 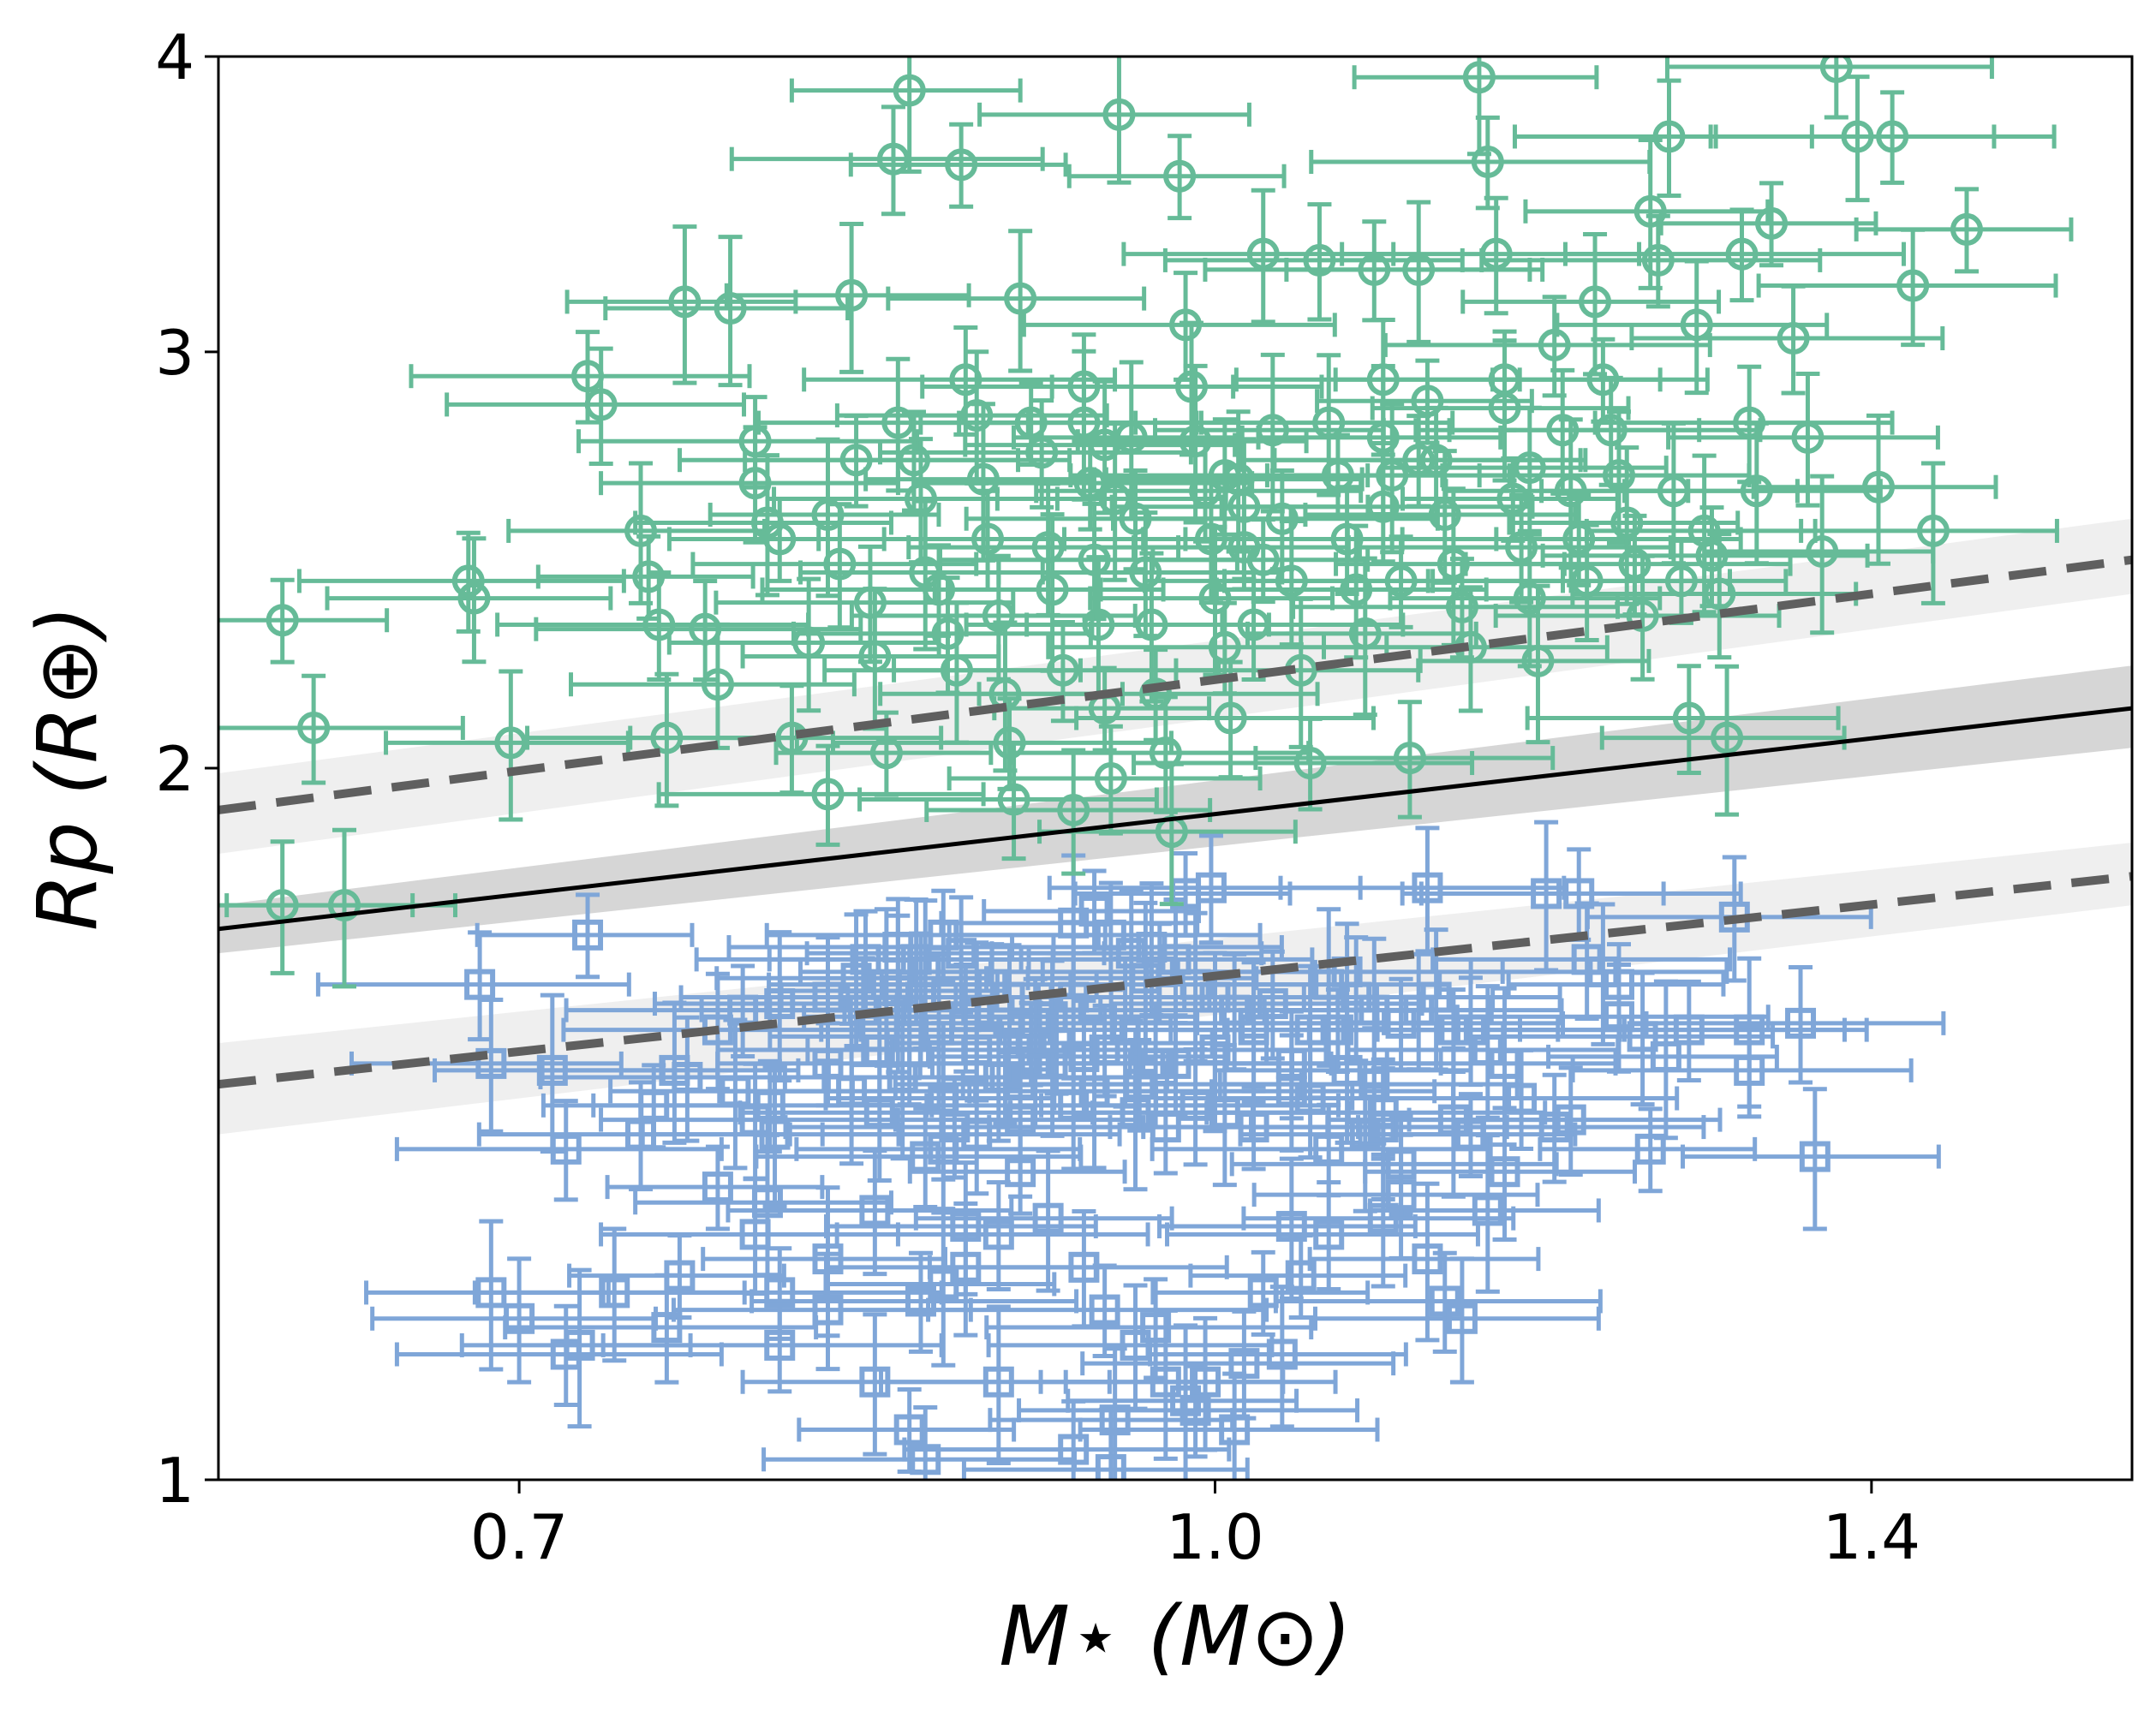 I want to click on lower-gap-line, so click(x=1175, y=980).